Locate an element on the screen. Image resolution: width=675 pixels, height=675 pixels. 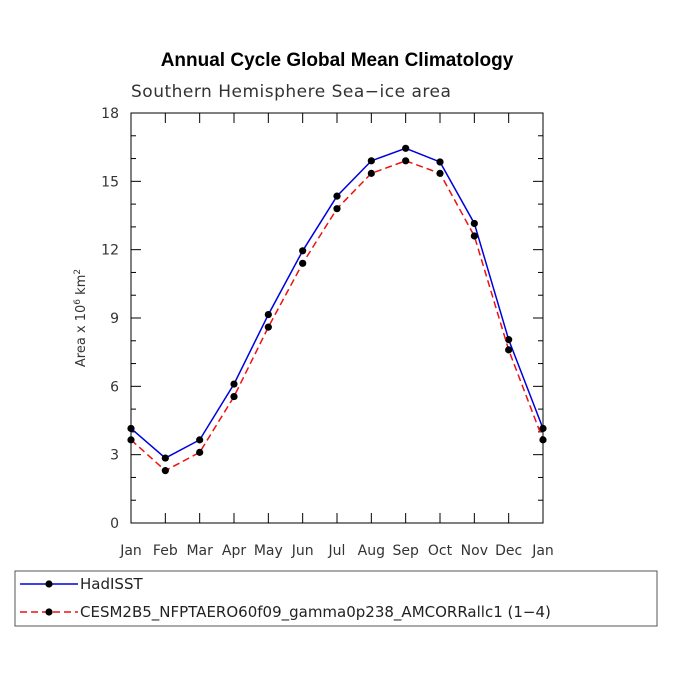
x-tick-label: Dec is located at coordinates (508, 551).